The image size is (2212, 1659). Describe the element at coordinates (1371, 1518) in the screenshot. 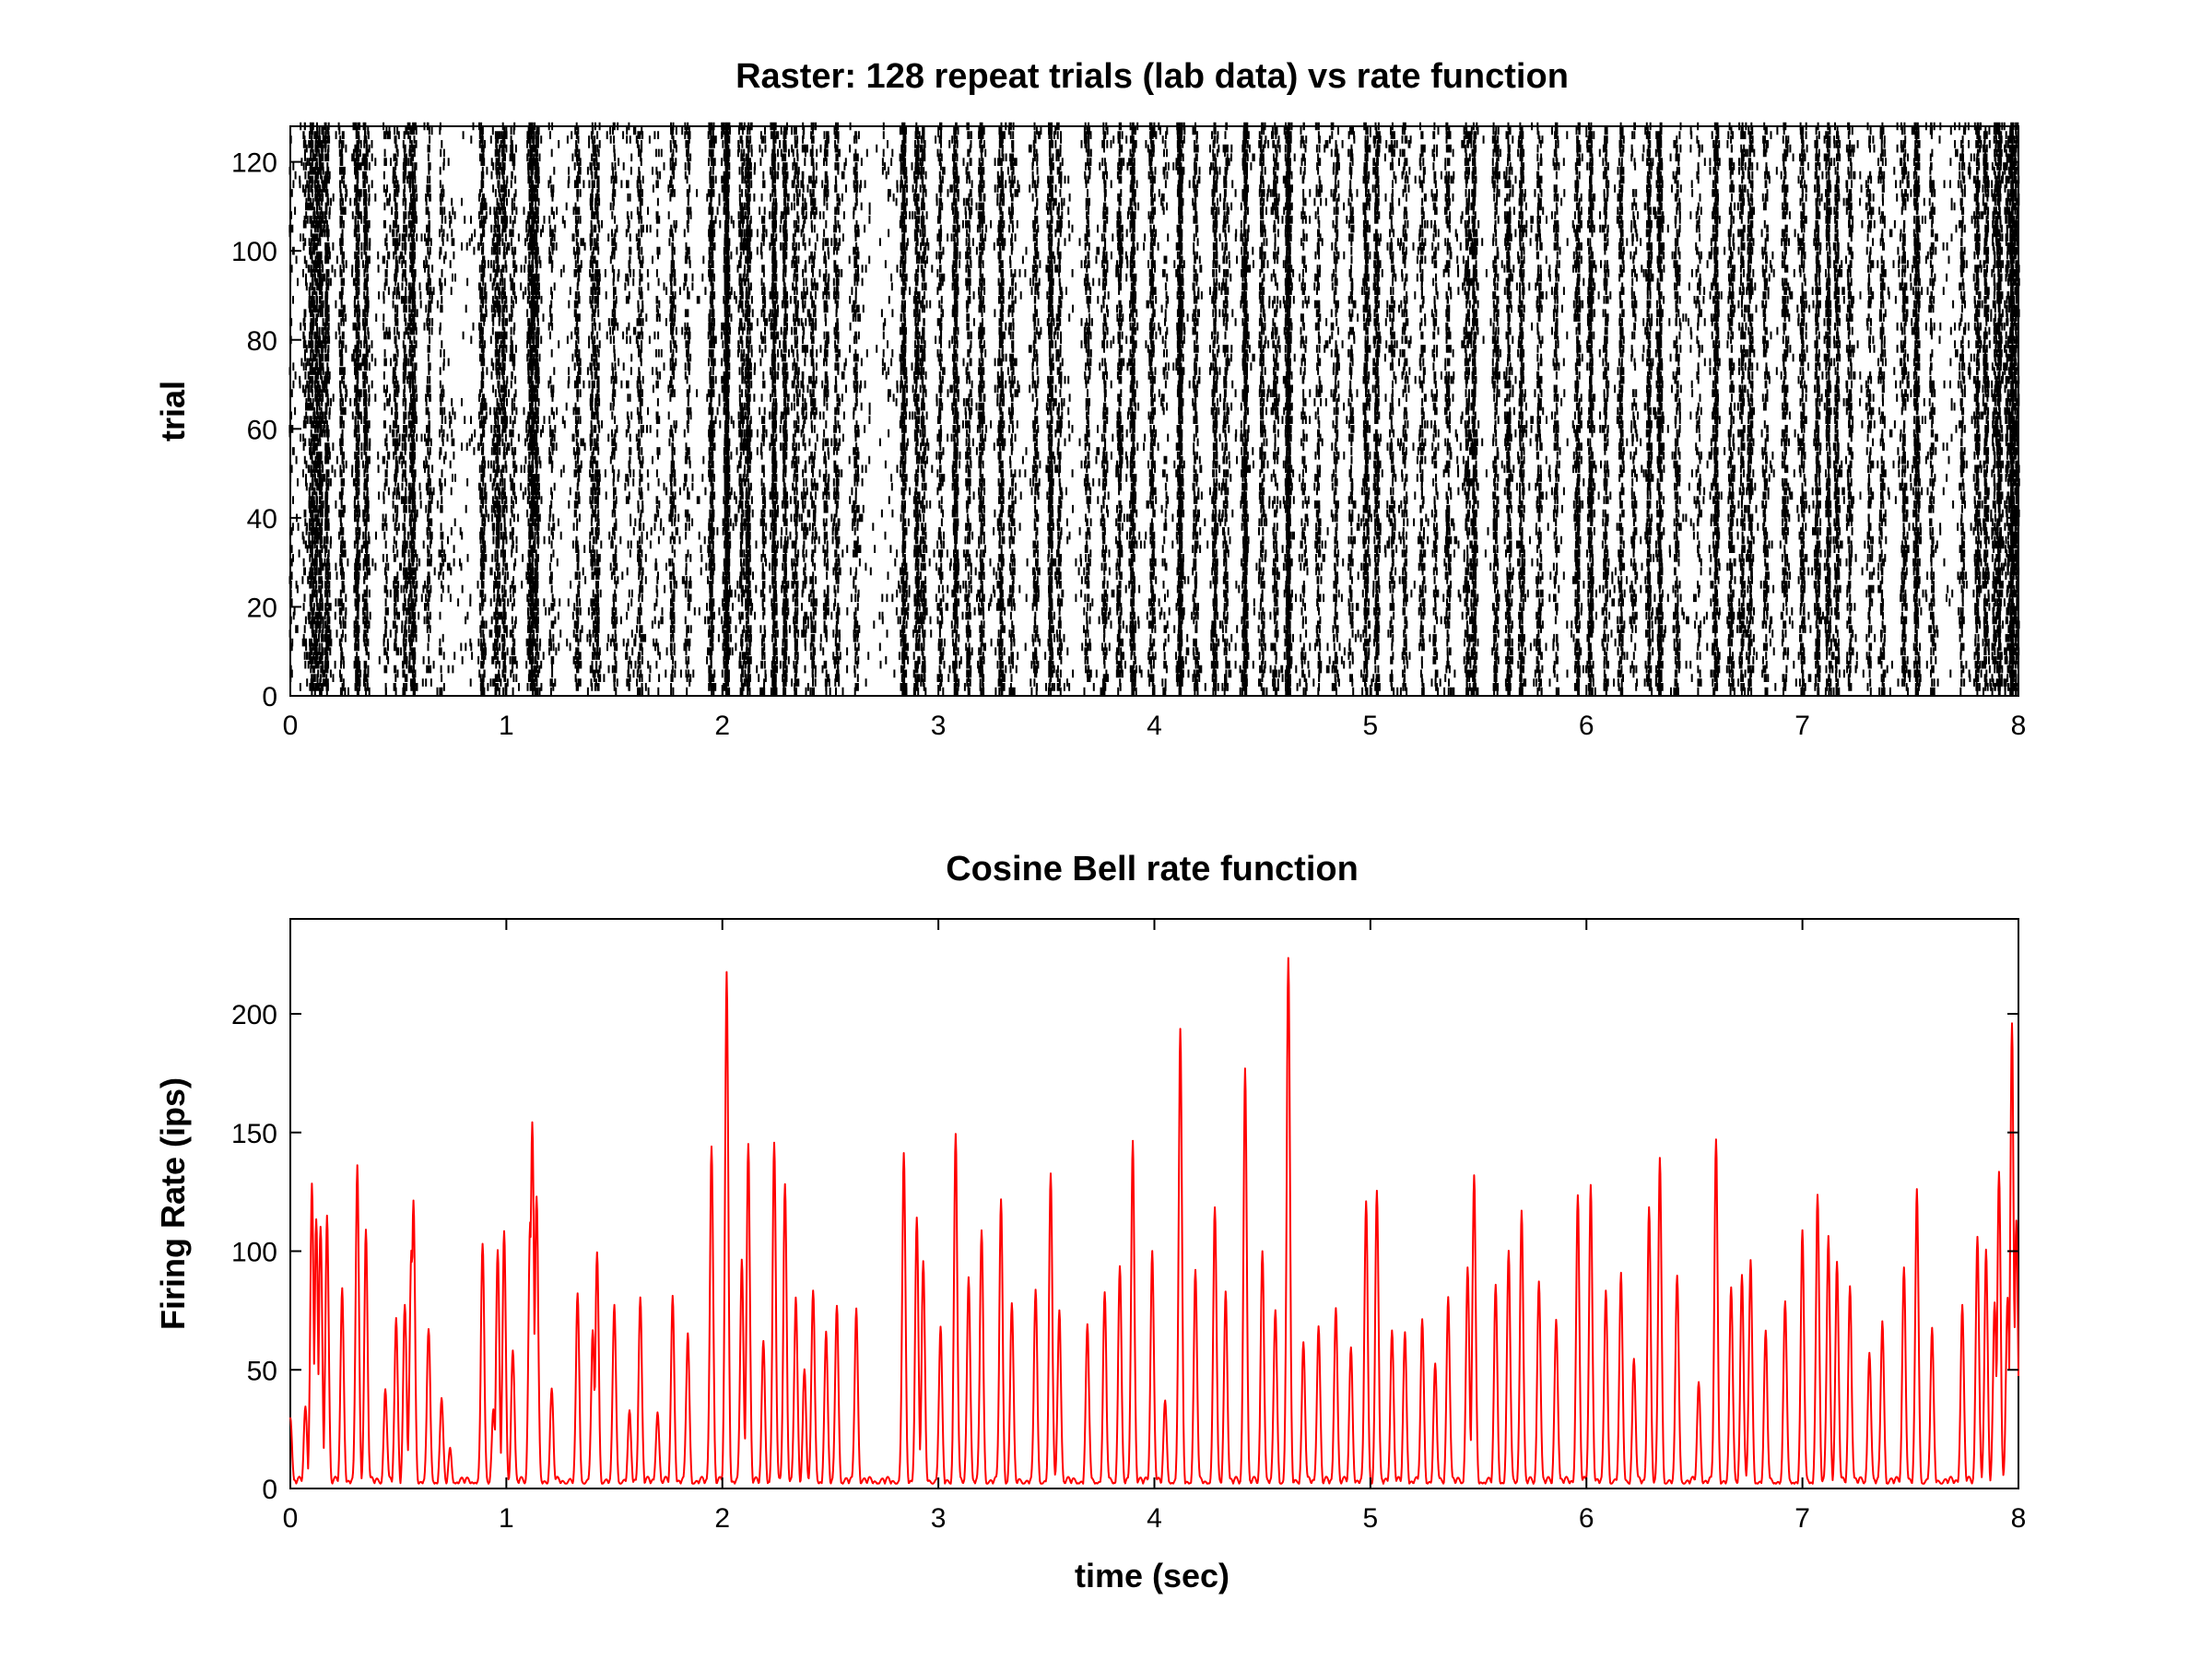

I see `rate-x-tick-label: 5` at that location.